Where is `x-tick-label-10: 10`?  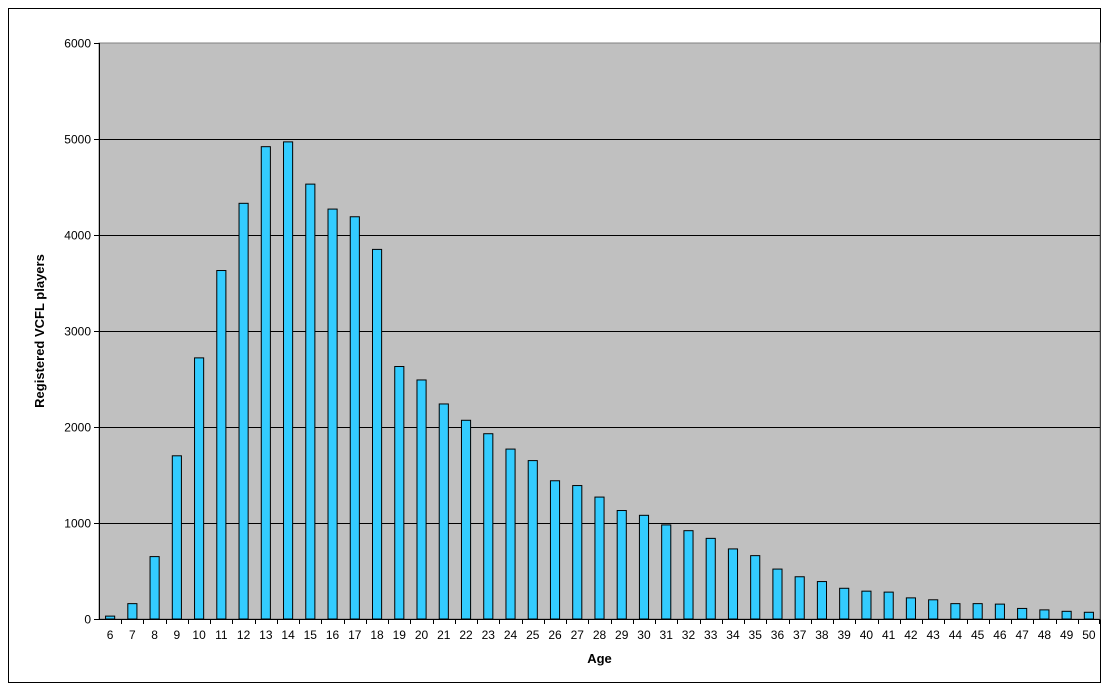
x-tick-label-10: 10 is located at coordinates (199, 635).